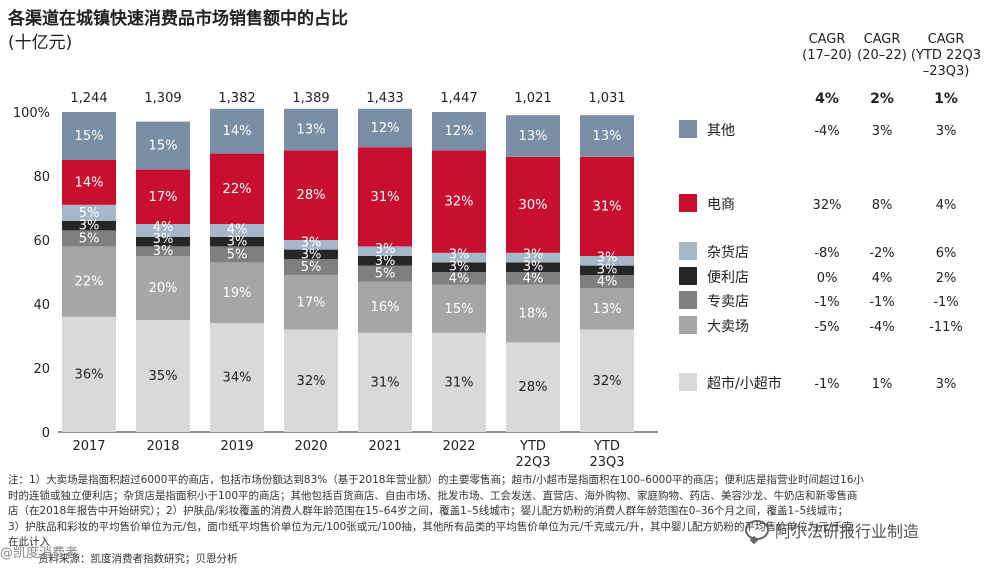 Image resolution: width=995 pixels, height=570 pixels. What do you see at coordinates (236, 446) in the screenshot?
I see `x-tick-label: 2019` at bounding box center [236, 446].